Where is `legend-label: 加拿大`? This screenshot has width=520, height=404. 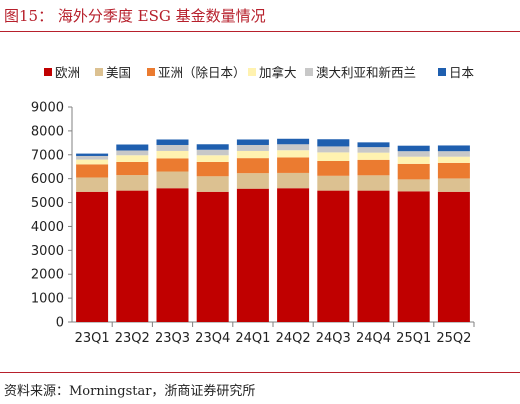
legend-label: 加拿大 is located at coordinates (278, 72).